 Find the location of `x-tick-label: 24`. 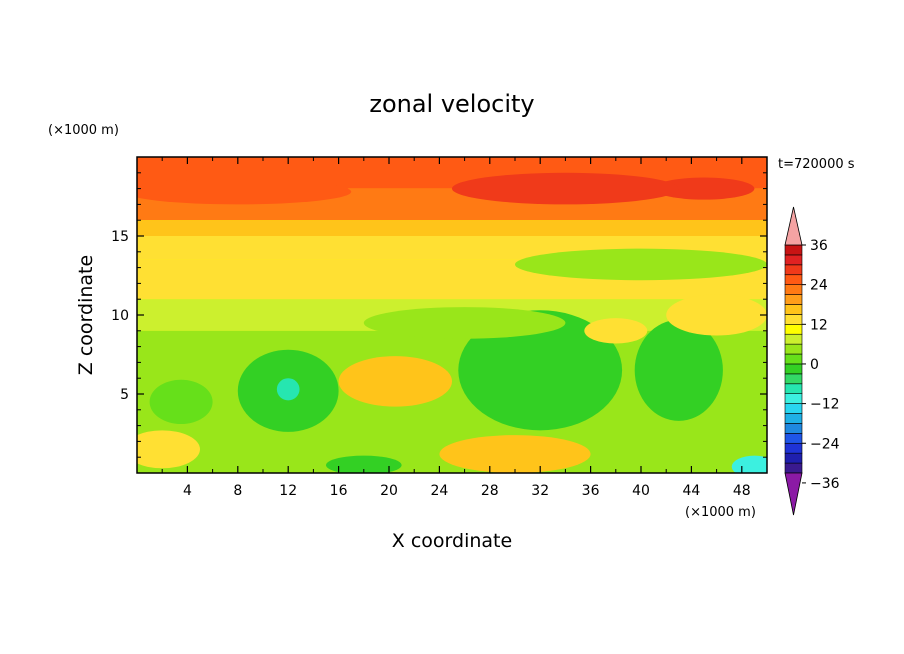

x-tick-label: 24 is located at coordinates (439, 491).